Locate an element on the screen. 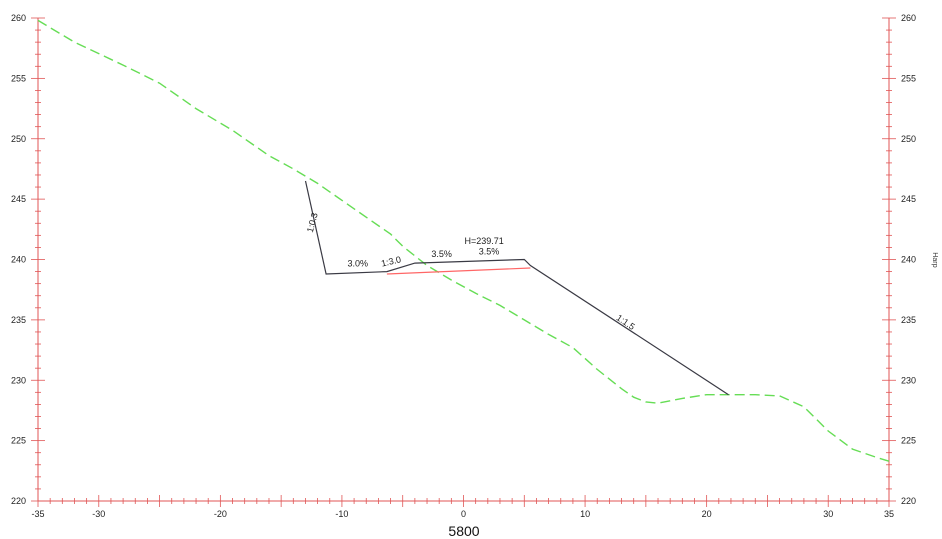  x-tick-label: -35 is located at coordinates (37, 514).